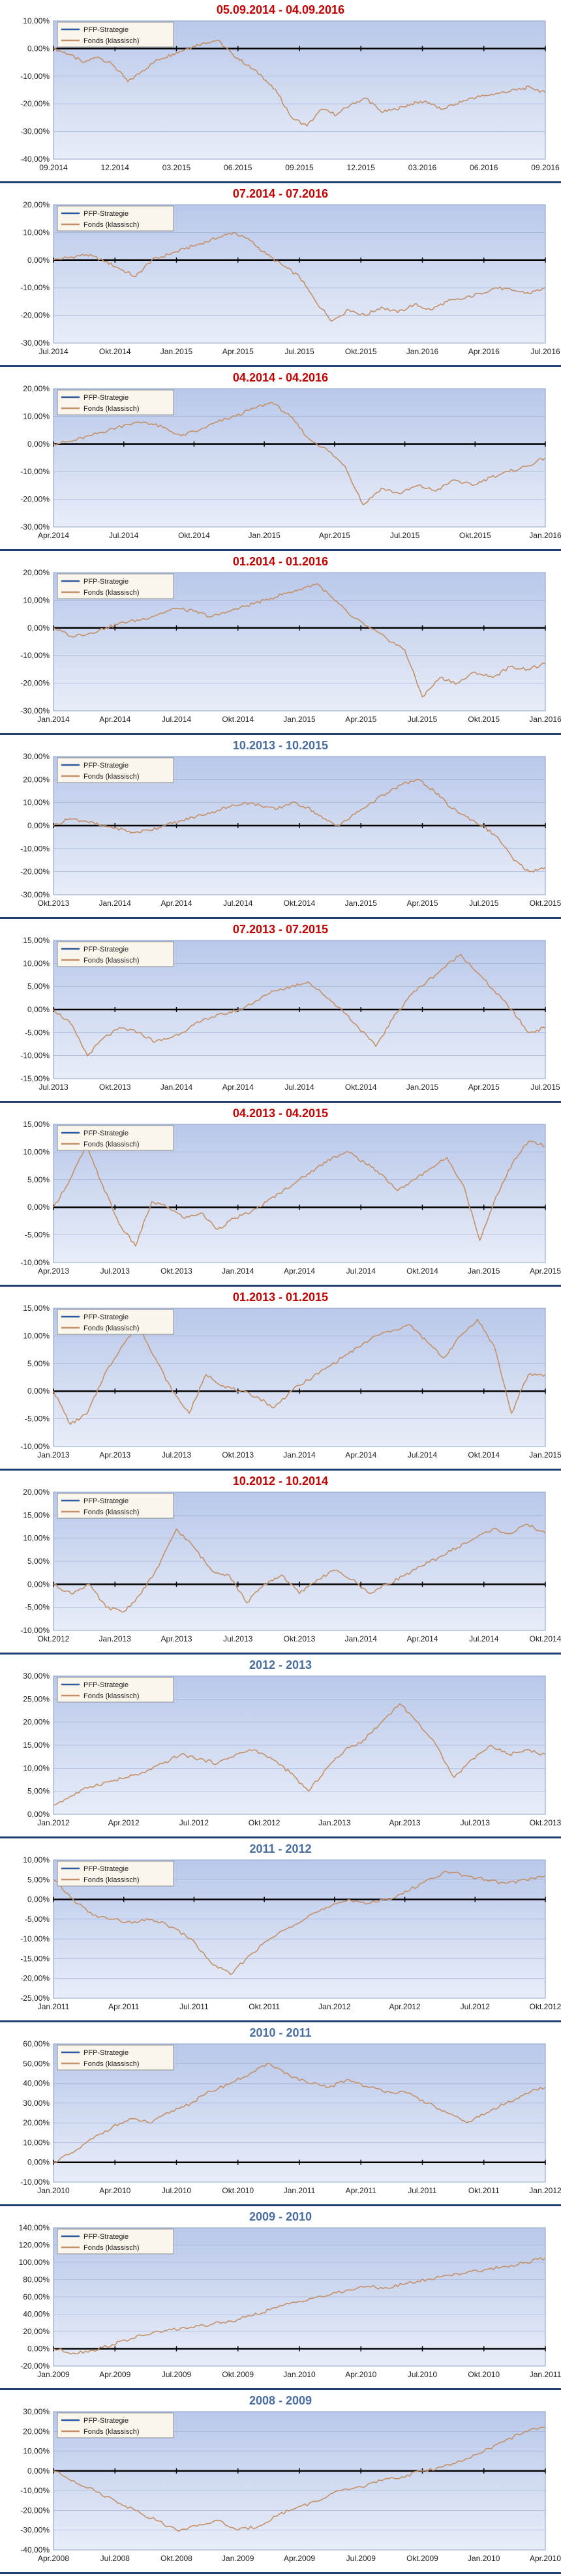 This screenshot has width=561, height=2576. Describe the element at coordinates (280, 193) in the screenshot. I see `chart-title: 07.2014 - 07.2016` at that location.